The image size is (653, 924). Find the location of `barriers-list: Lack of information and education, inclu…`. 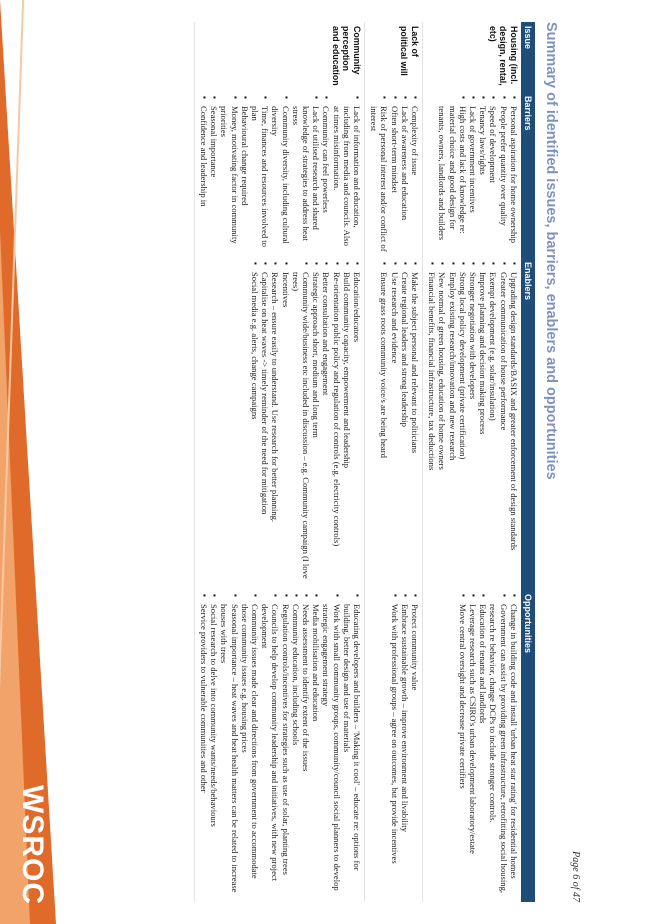

barriers-list: Lack of information and education, inclu… is located at coordinates (280, 175).